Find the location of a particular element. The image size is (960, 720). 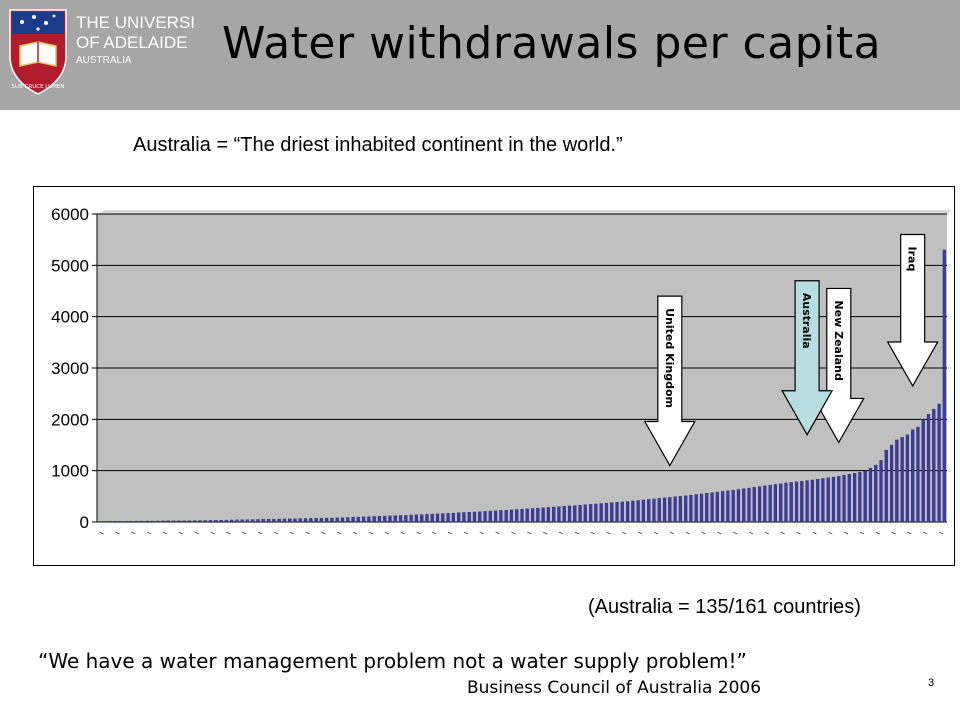

logo-line-1: THE UNIVERSITY is located at coordinates (135, 22).